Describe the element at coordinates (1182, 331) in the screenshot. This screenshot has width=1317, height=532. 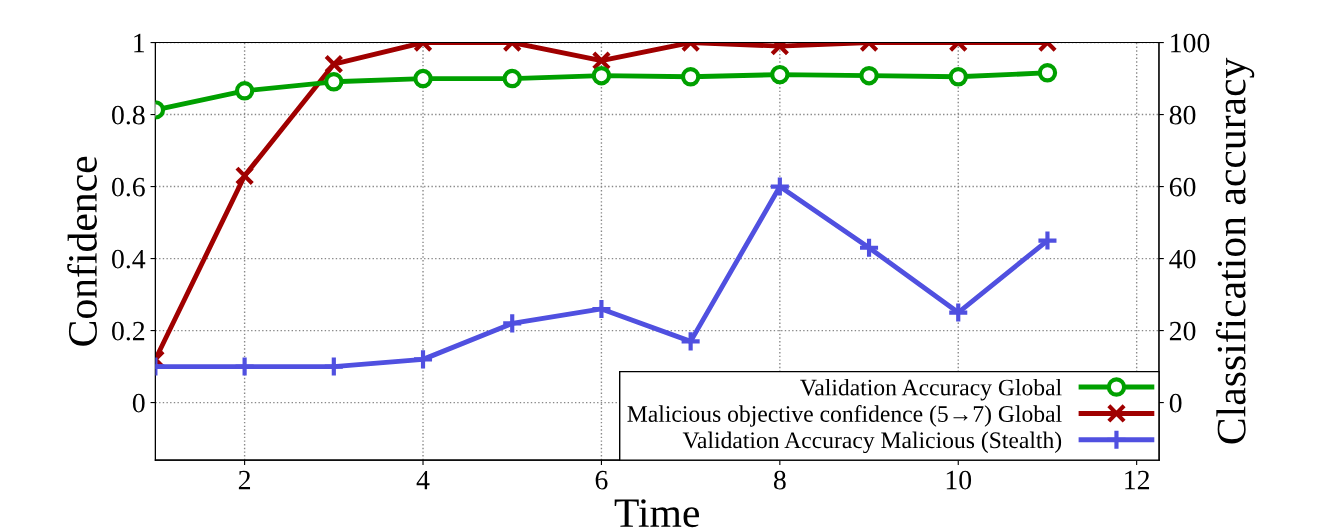
I see `y2-tick-label: 20` at that location.